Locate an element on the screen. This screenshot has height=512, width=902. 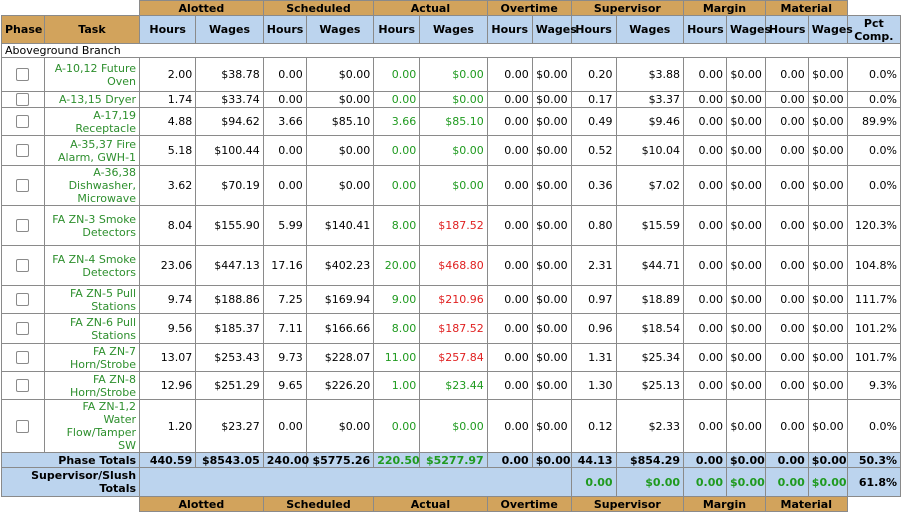
footer-group-alotted: Alotted is located at coordinates (201, 504).